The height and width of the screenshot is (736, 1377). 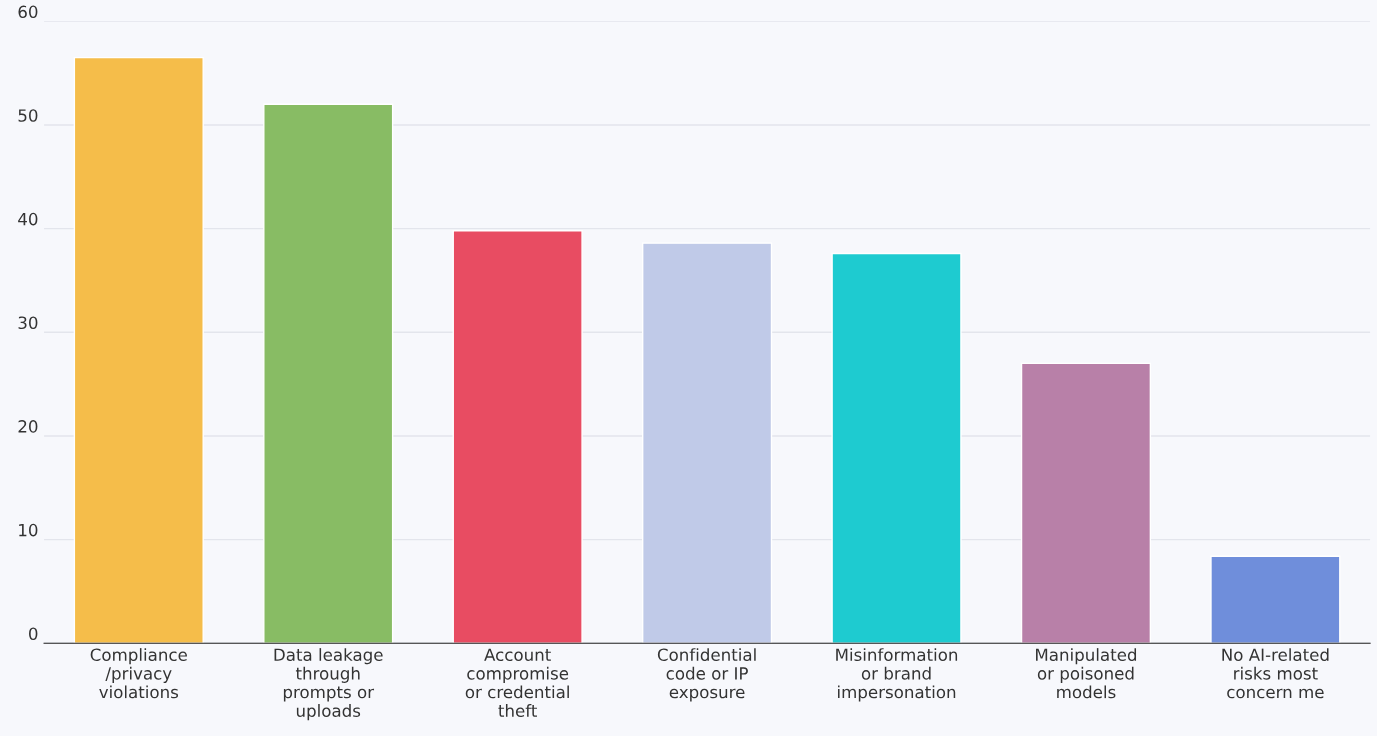 What do you see at coordinates (897, 675) in the screenshot?
I see `x-tick-label: Misinformation or brand impersonation` at bounding box center [897, 675].